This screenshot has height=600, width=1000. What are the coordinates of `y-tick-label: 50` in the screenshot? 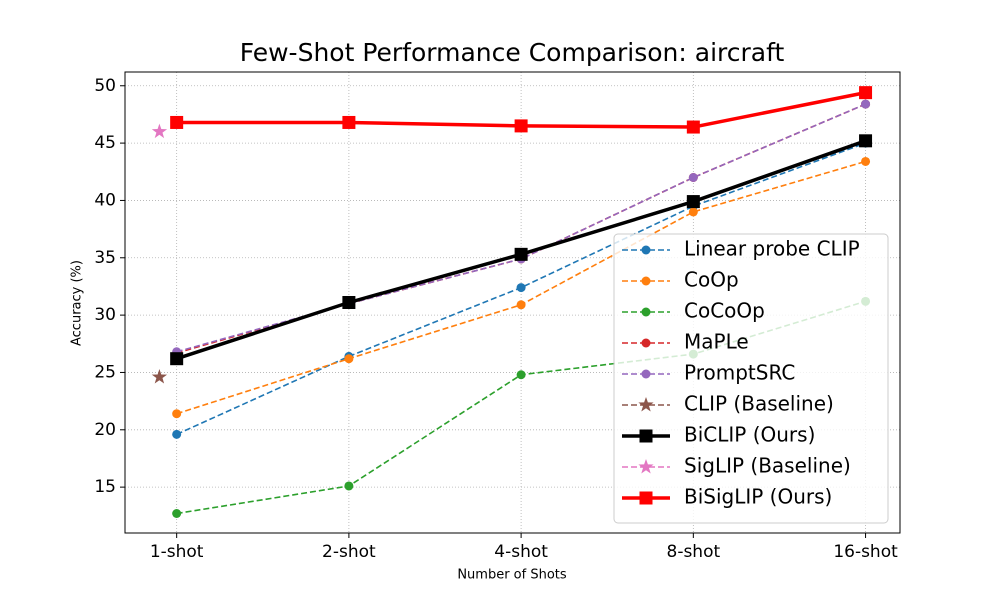 It's located at (105, 86).